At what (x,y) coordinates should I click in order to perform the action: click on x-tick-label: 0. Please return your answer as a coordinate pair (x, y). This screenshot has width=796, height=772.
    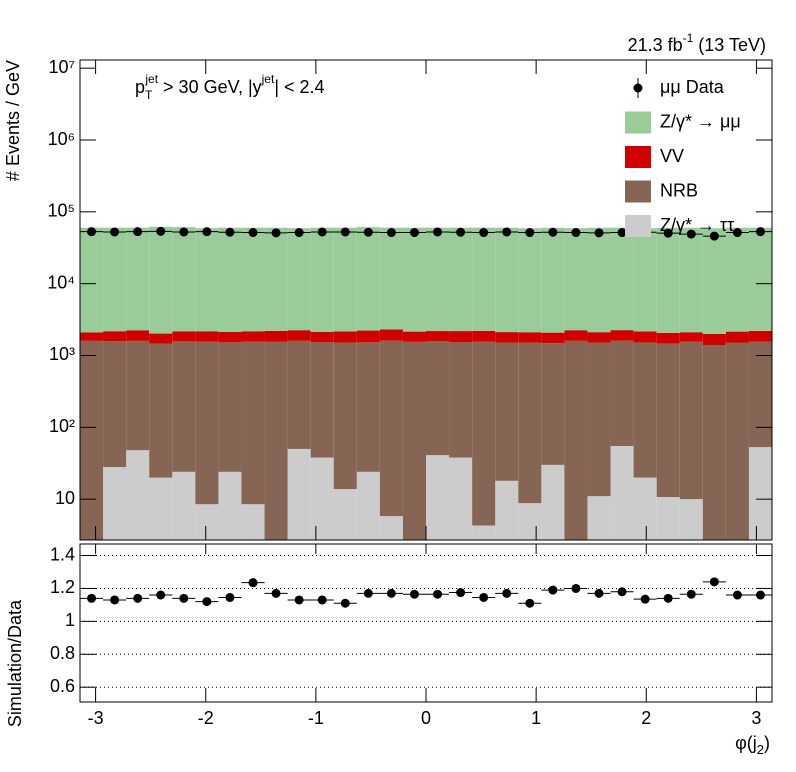
    Looking at the image, I should click on (426, 718).